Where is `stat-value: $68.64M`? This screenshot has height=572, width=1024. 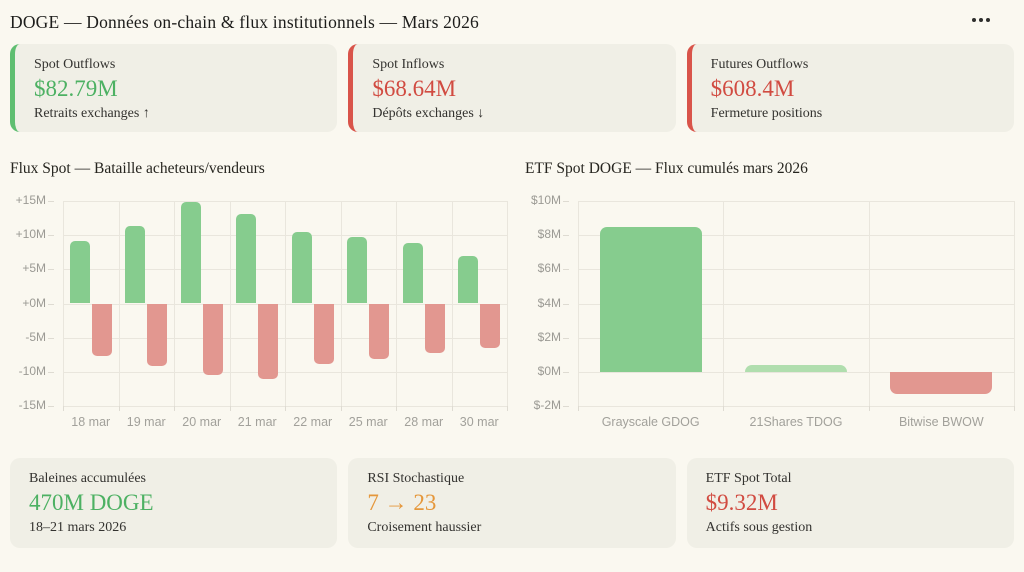 stat-value: $68.64M is located at coordinates (414, 88).